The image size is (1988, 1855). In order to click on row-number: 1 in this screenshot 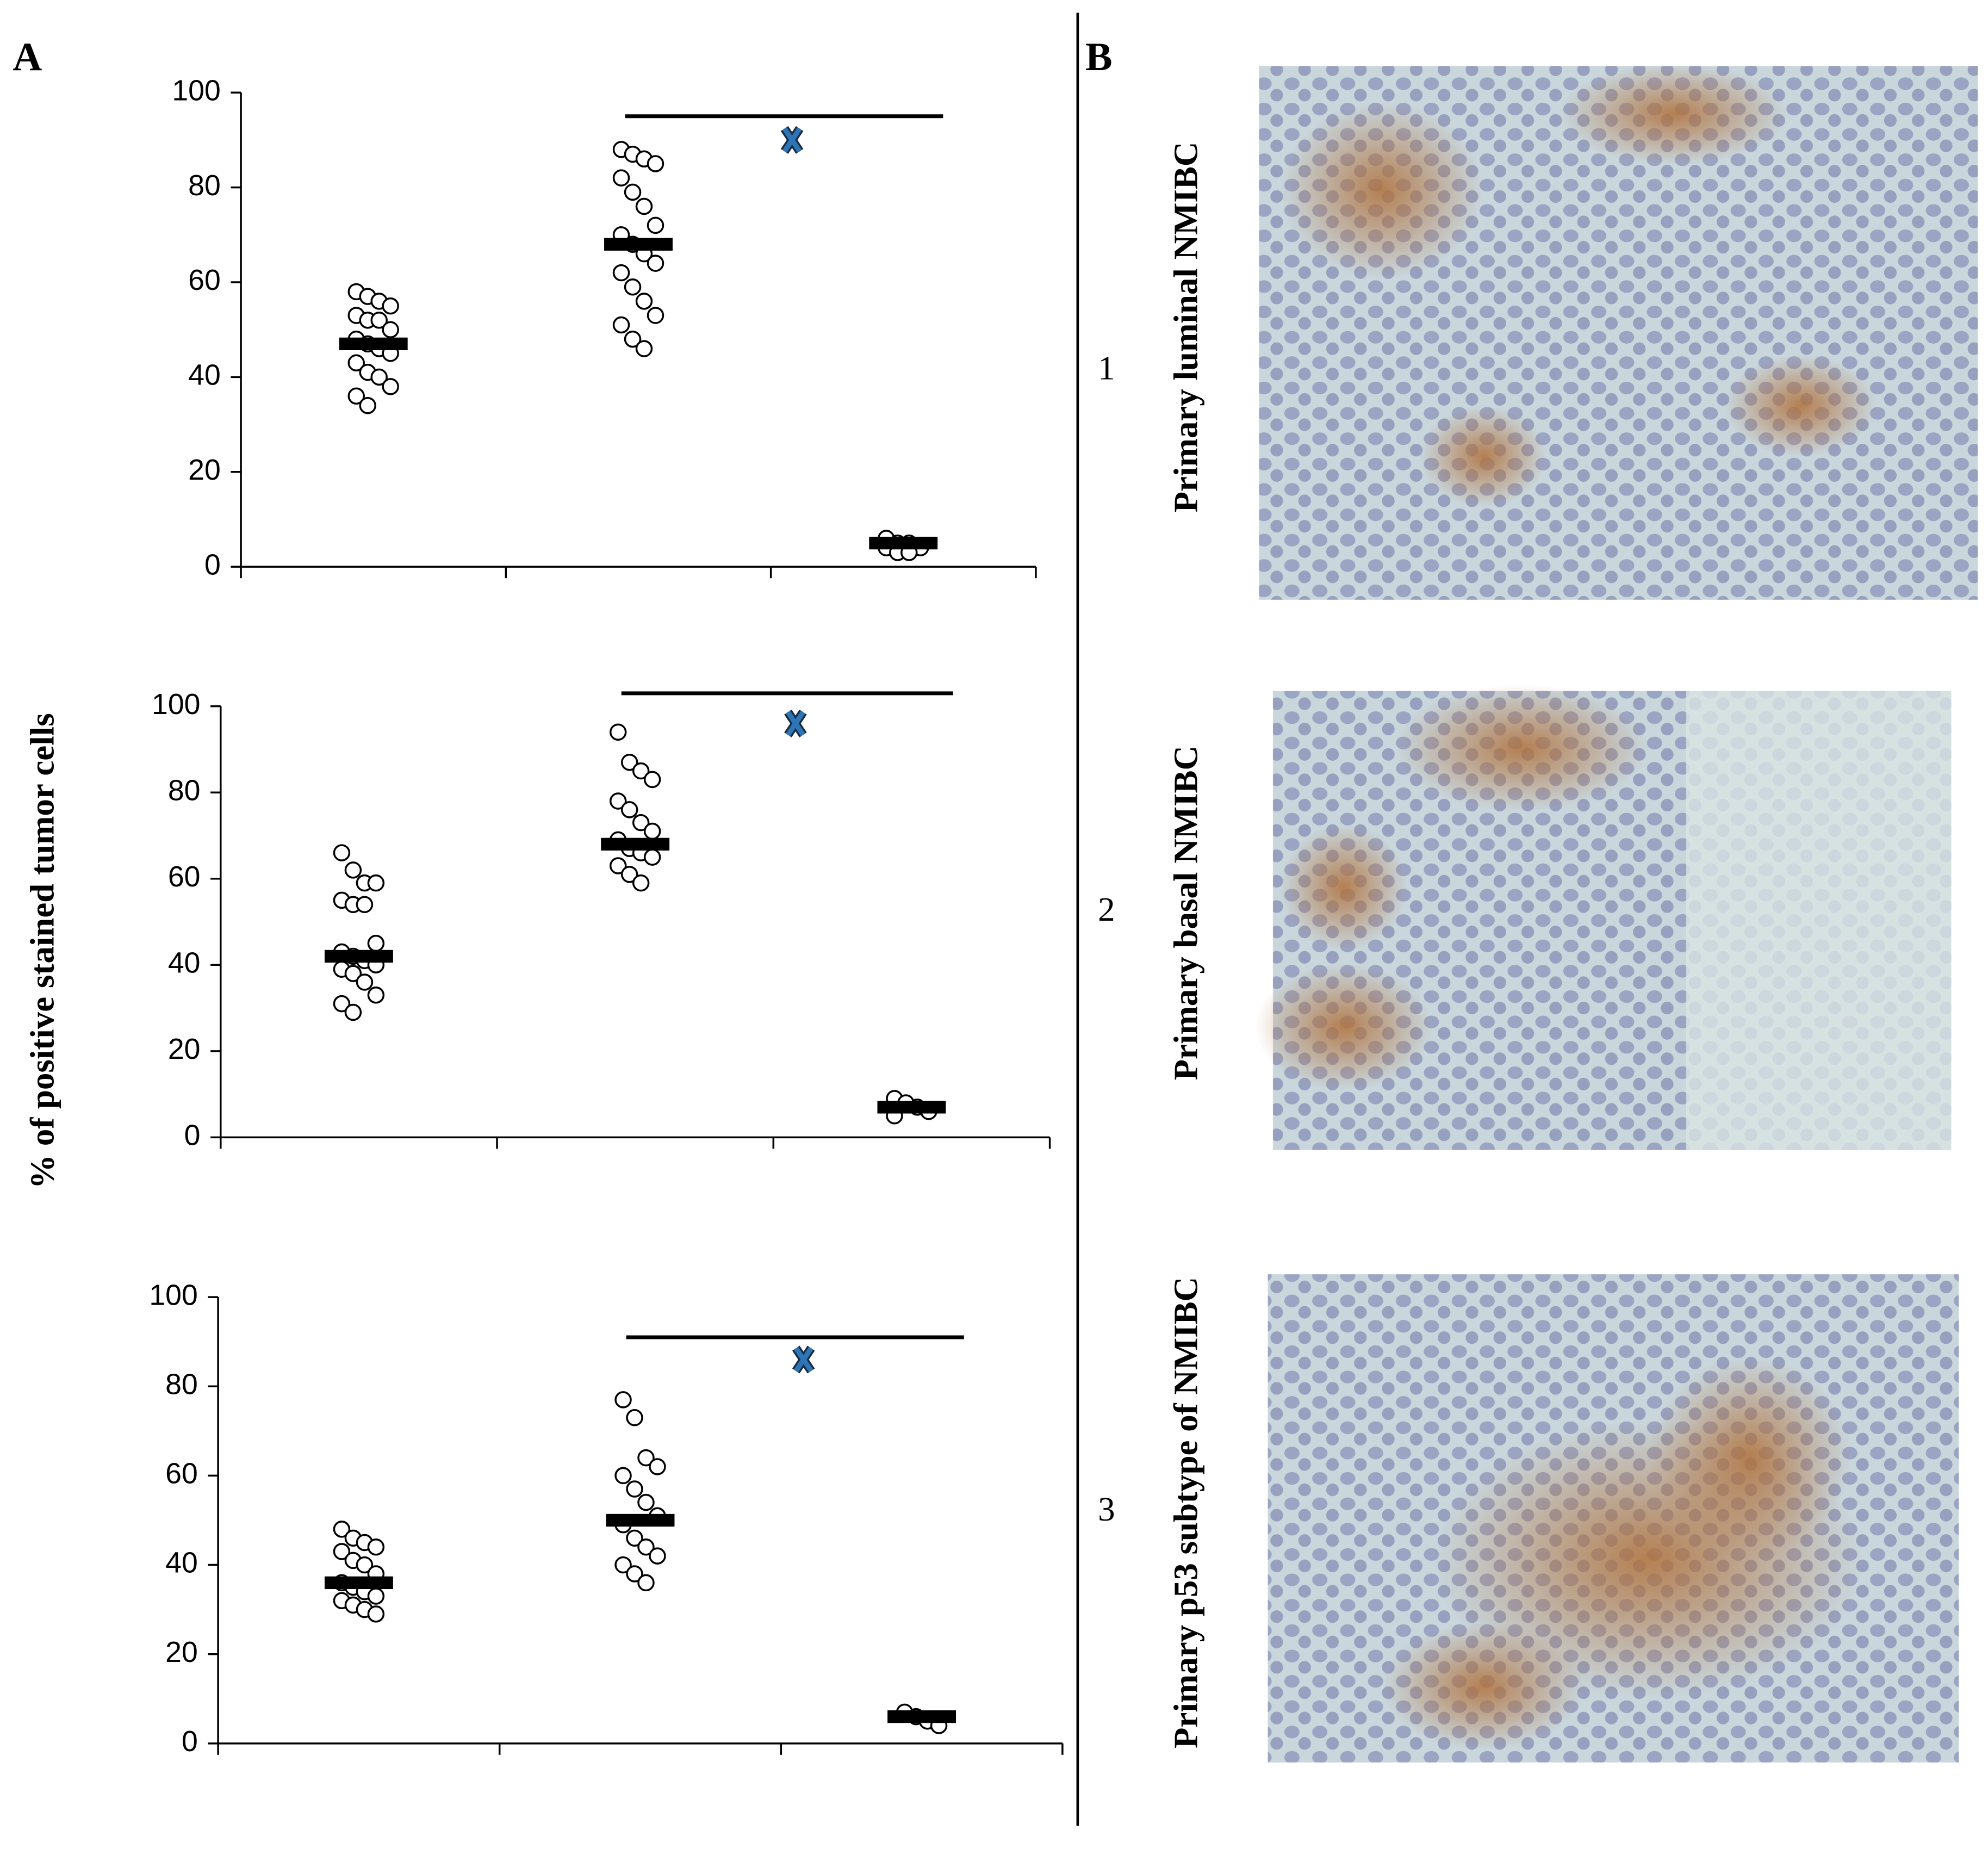, I will do `click(1106, 368)`.